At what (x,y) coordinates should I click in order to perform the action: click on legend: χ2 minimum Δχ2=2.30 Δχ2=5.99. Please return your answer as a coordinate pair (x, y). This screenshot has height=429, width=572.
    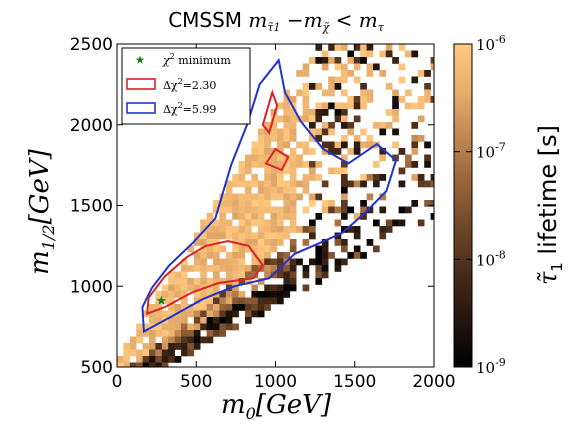
    Looking at the image, I should click on (186, 86).